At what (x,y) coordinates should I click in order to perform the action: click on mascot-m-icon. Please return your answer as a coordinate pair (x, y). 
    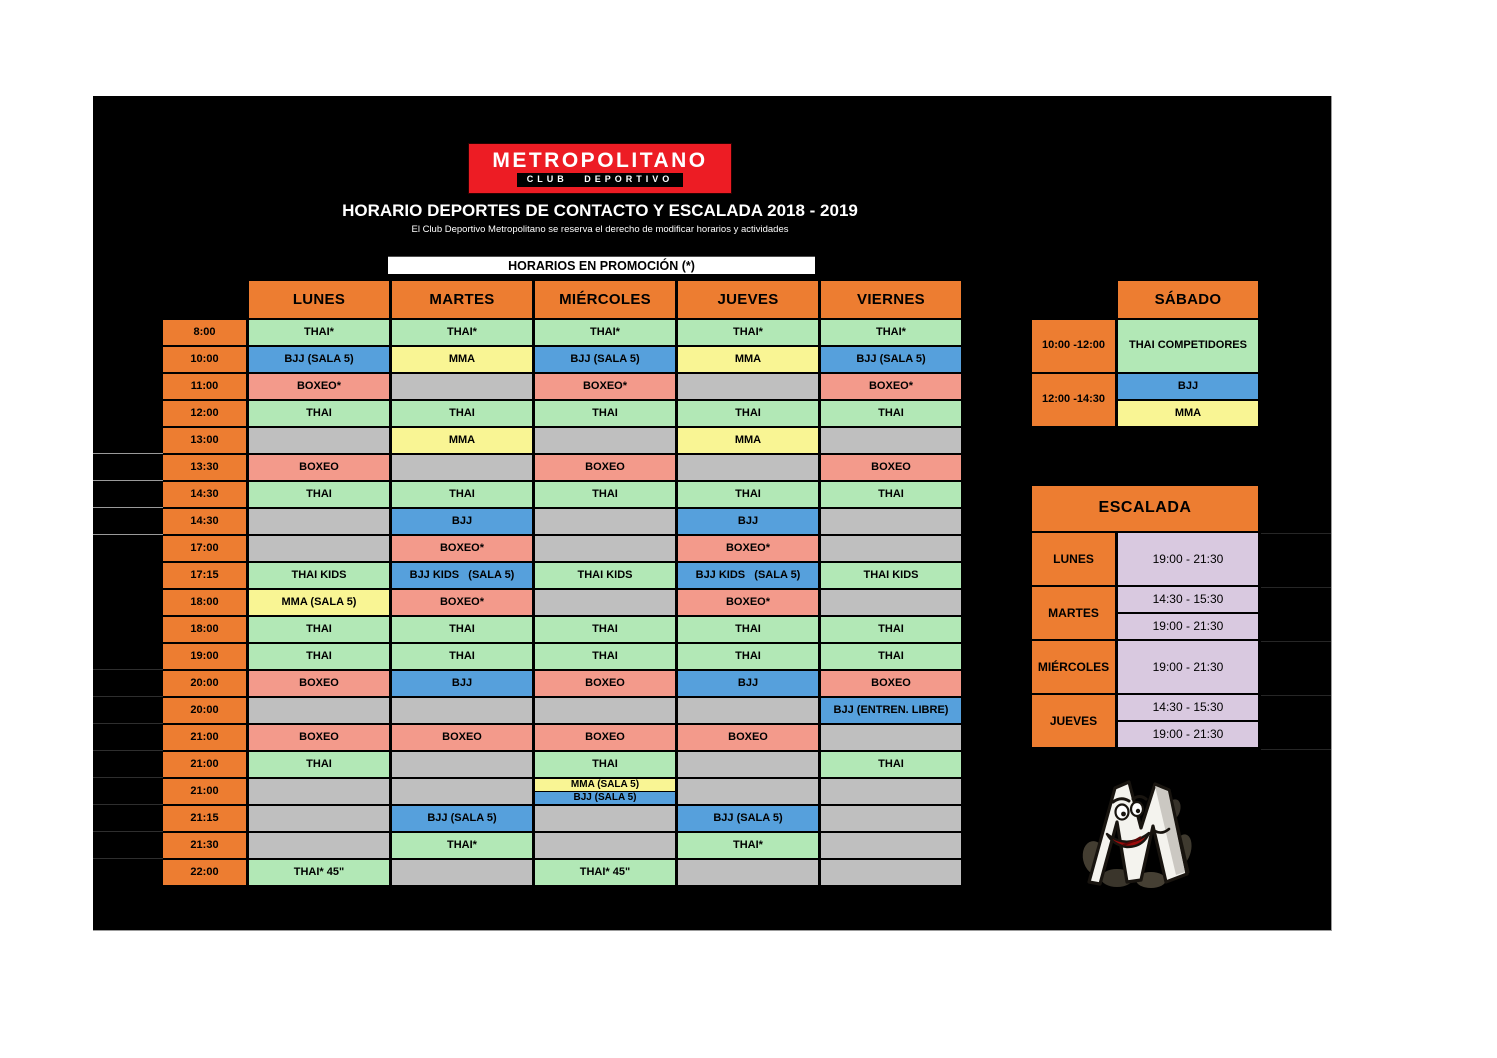
    Looking at the image, I should click on (1137, 834).